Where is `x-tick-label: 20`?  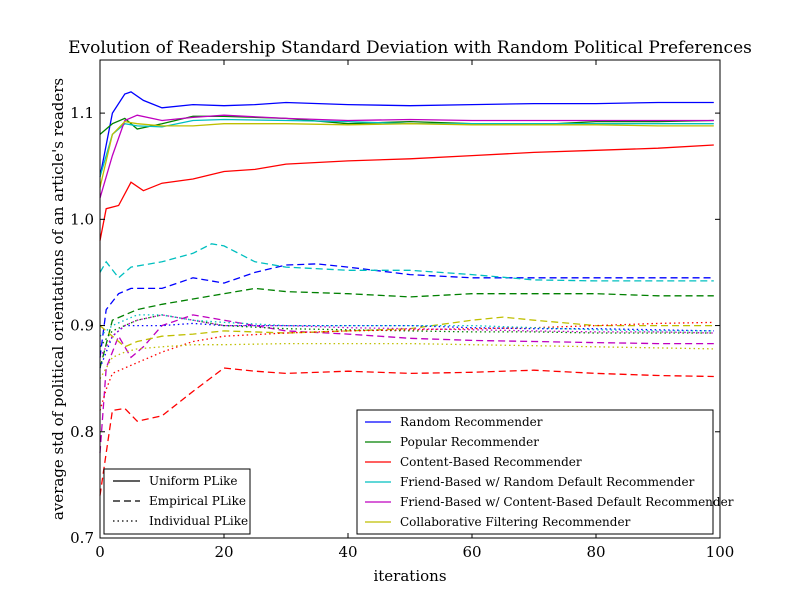
x-tick-label: 20 is located at coordinates (223, 552).